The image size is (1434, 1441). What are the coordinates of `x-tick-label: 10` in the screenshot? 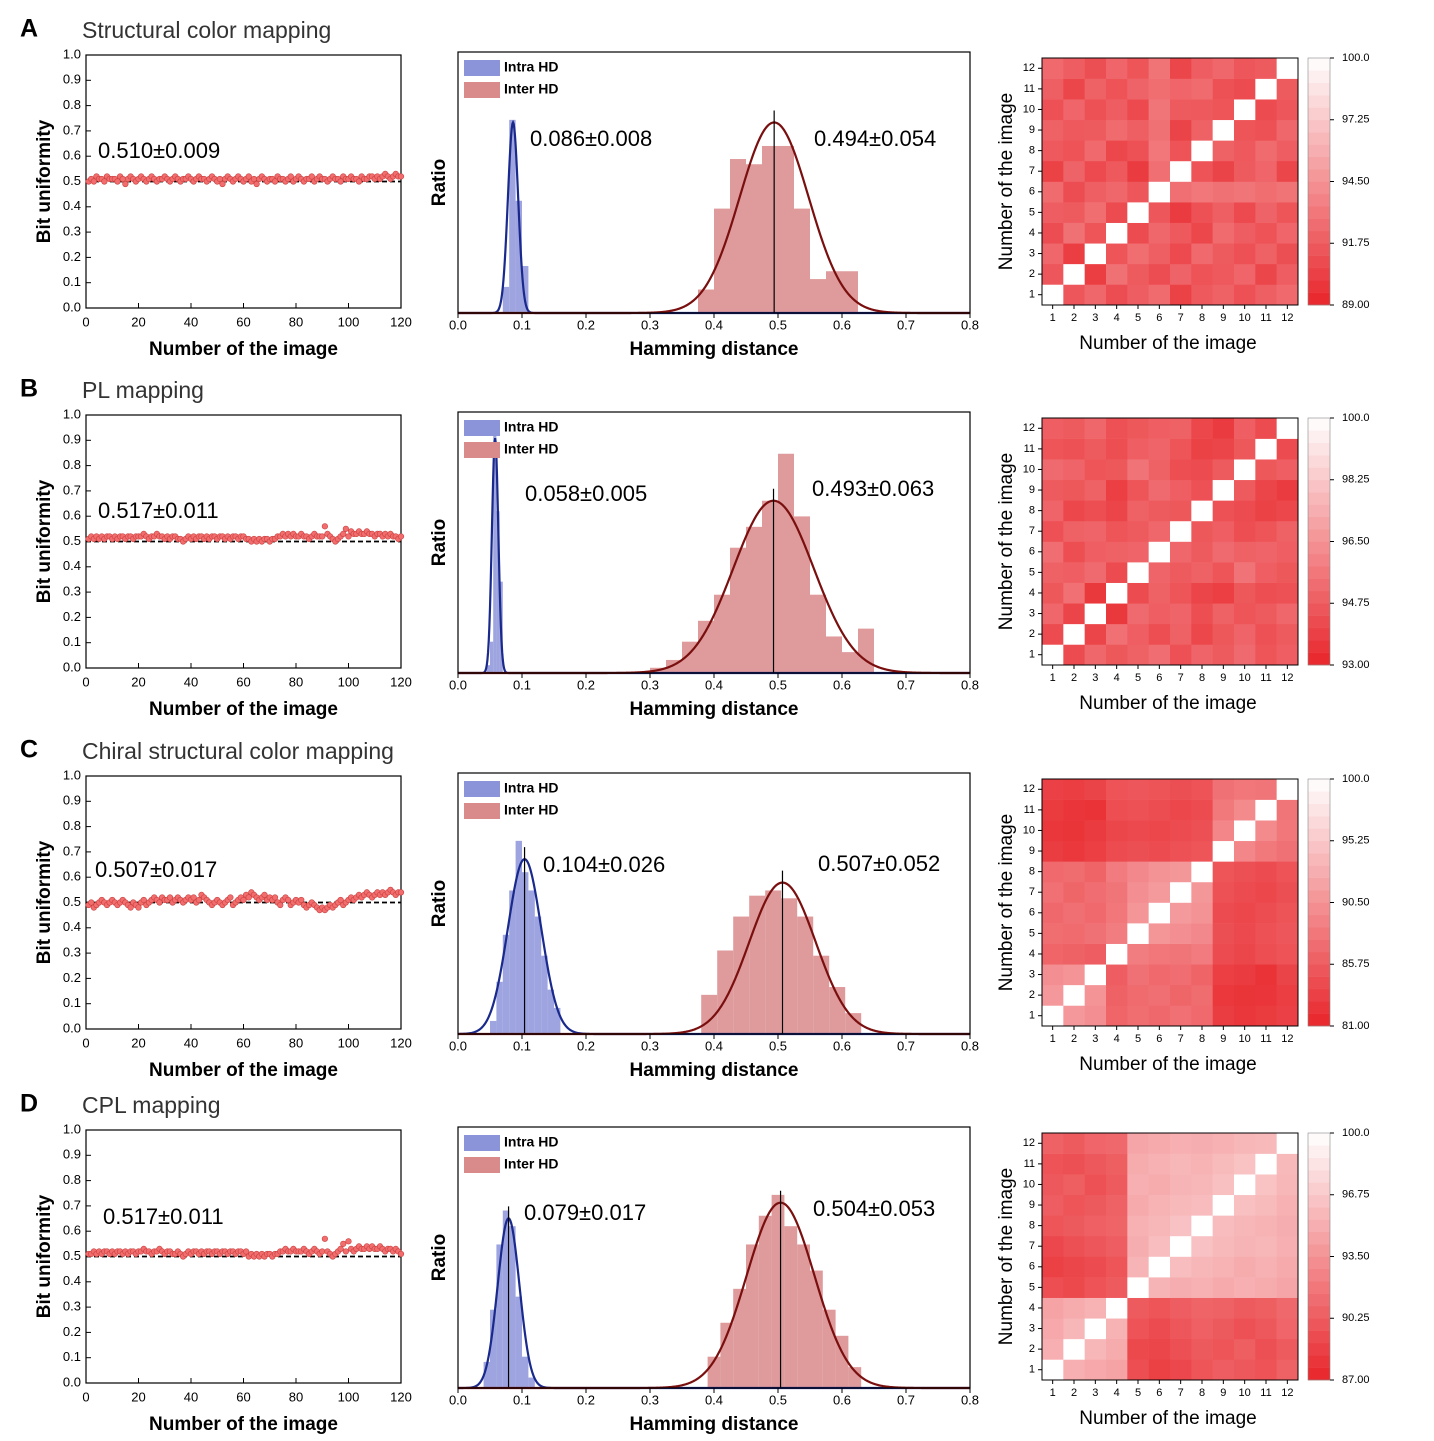 It's located at (1245, 318).